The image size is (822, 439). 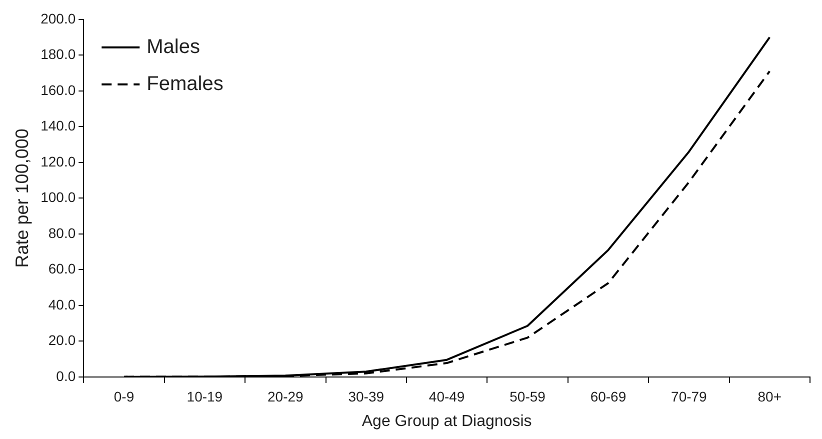 What do you see at coordinates (770, 396) in the screenshot?
I see `x-tick-label: 80+` at bounding box center [770, 396].